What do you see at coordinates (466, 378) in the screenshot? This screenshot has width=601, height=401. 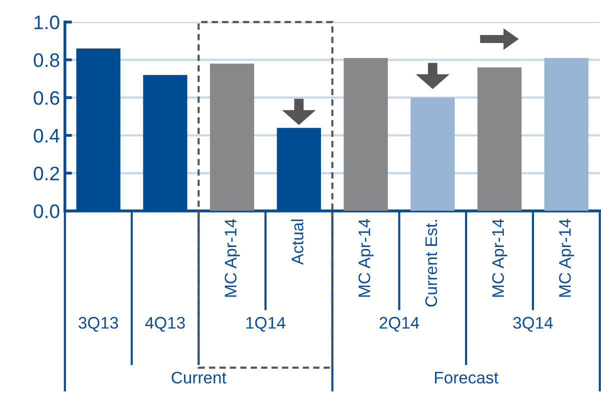 I see `text: Forecast` at bounding box center [466, 378].